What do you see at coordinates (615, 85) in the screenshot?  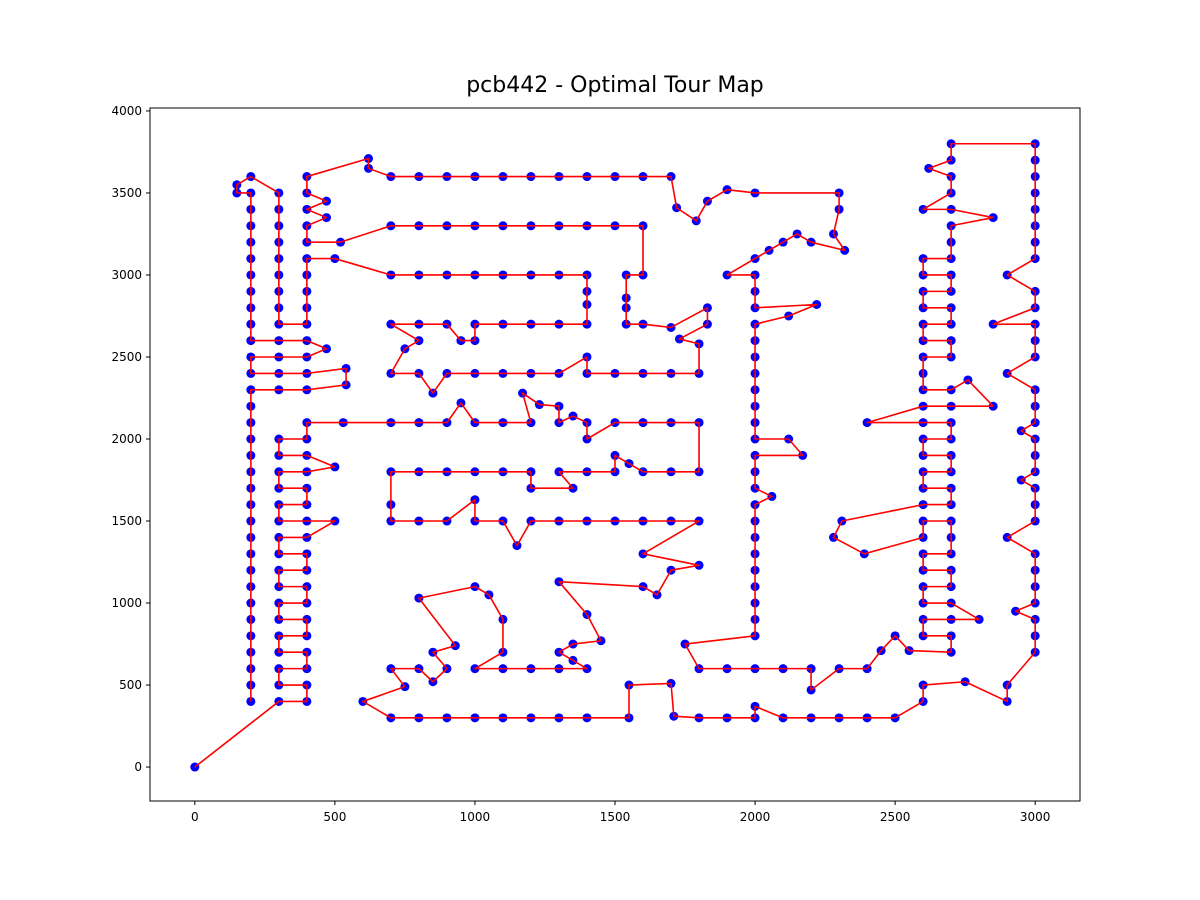 I see `chart-title: pcb442 - Optimal Tour Map` at bounding box center [615, 85].